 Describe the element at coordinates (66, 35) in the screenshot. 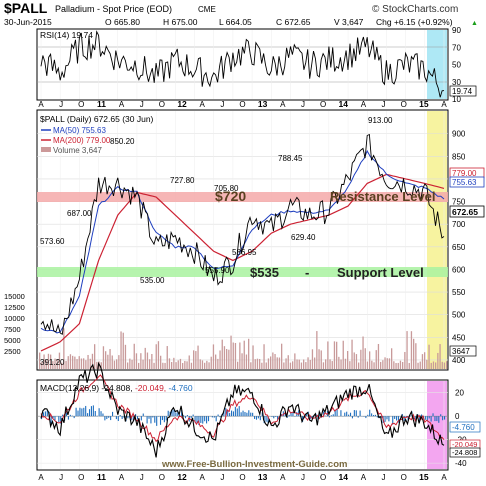

I see `rsi-label: RSI(14) 19.74` at that location.